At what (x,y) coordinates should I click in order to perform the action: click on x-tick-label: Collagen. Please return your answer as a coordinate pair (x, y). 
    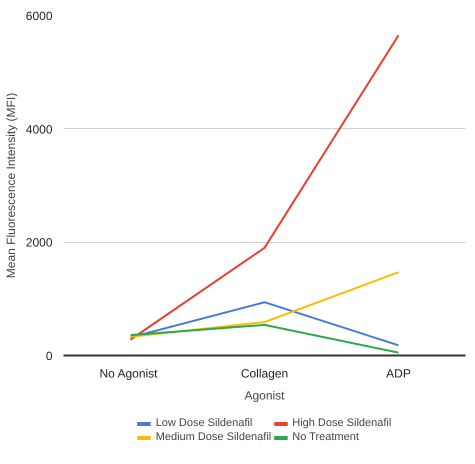
    Looking at the image, I should click on (264, 373).